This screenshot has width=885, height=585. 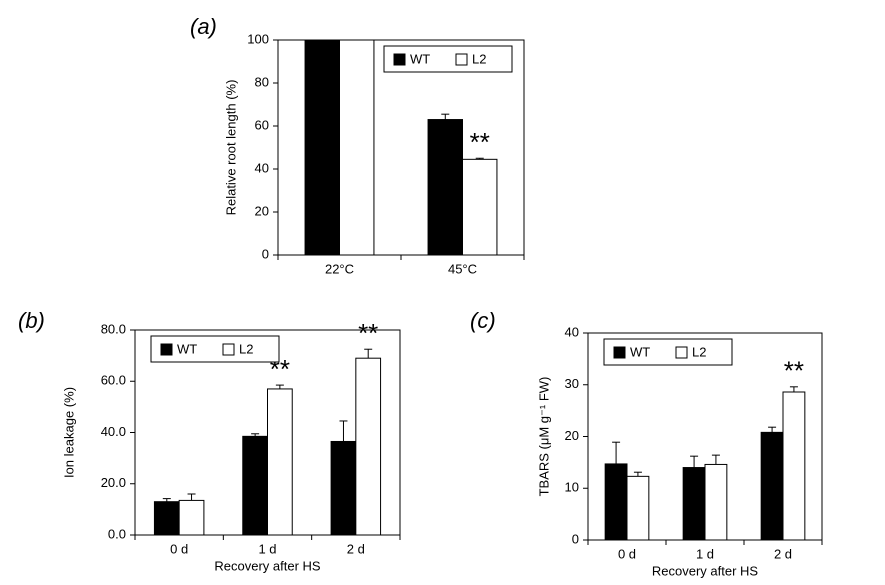 I want to click on y-tick-label: 60.0, so click(x=113, y=380).